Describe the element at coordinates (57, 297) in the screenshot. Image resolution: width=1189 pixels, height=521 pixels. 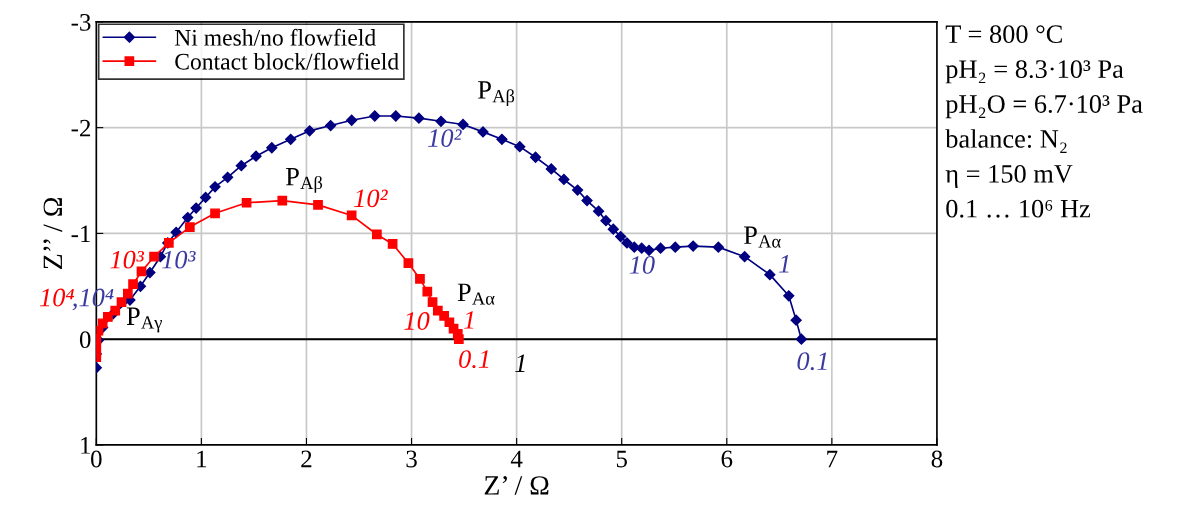
I see `text: 10⁴` at that location.